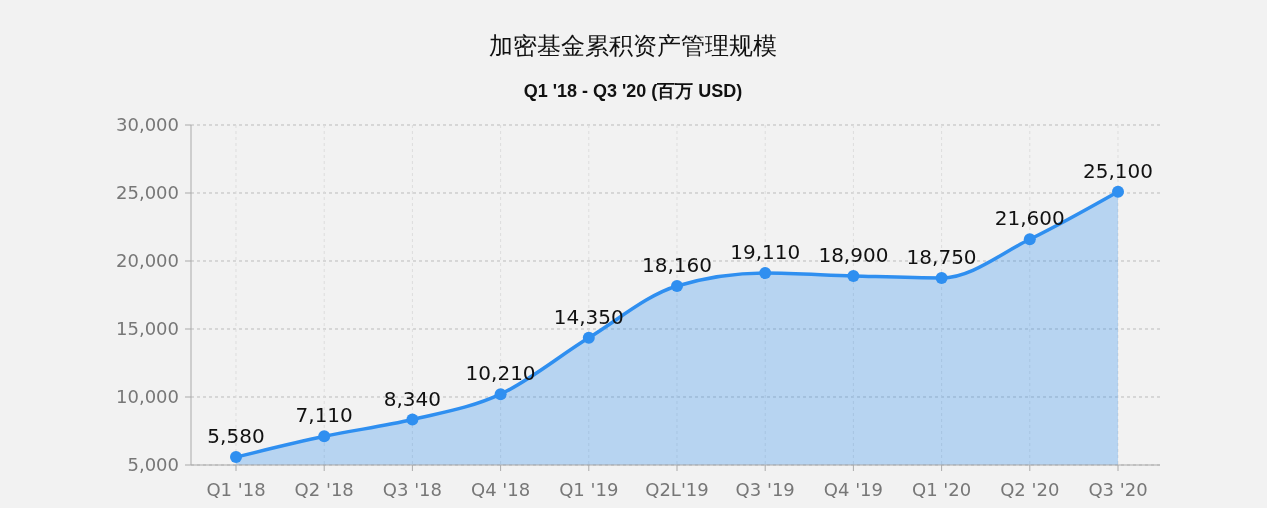  What do you see at coordinates (500, 373) in the screenshot?
I see `data-label: 10,210` at bounding box center [500, 373].